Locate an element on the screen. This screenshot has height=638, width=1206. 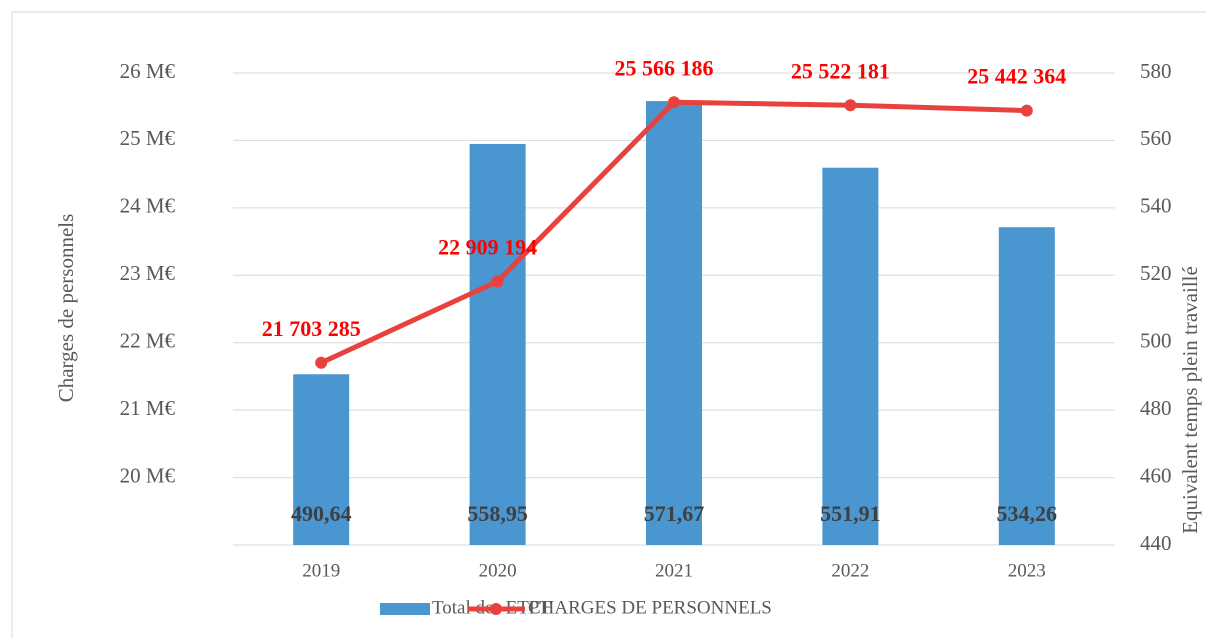
bar-value-label: 490,64 is located at coordinates (321, 513).